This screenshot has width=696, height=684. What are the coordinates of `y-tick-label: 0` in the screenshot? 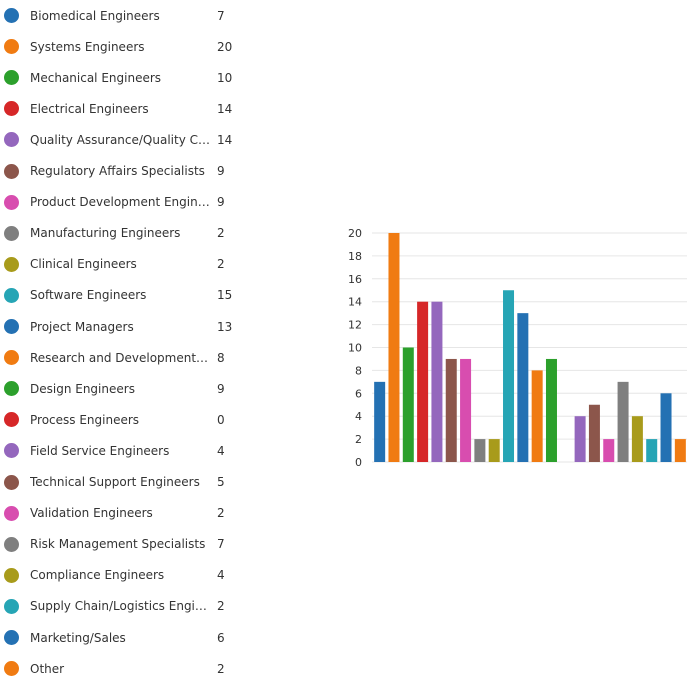 It's located at (358, 462).